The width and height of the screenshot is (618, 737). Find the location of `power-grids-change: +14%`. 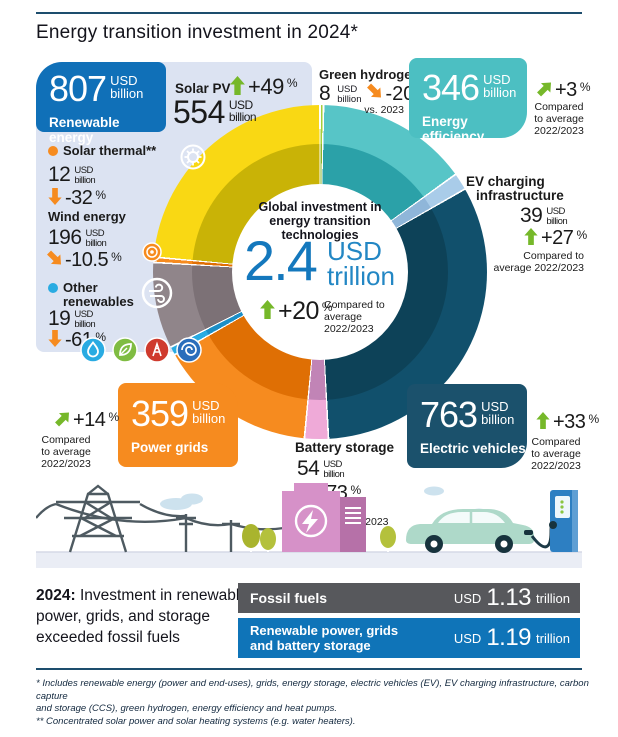

power-grids-change: +14% is located at coordinates (86, 420).